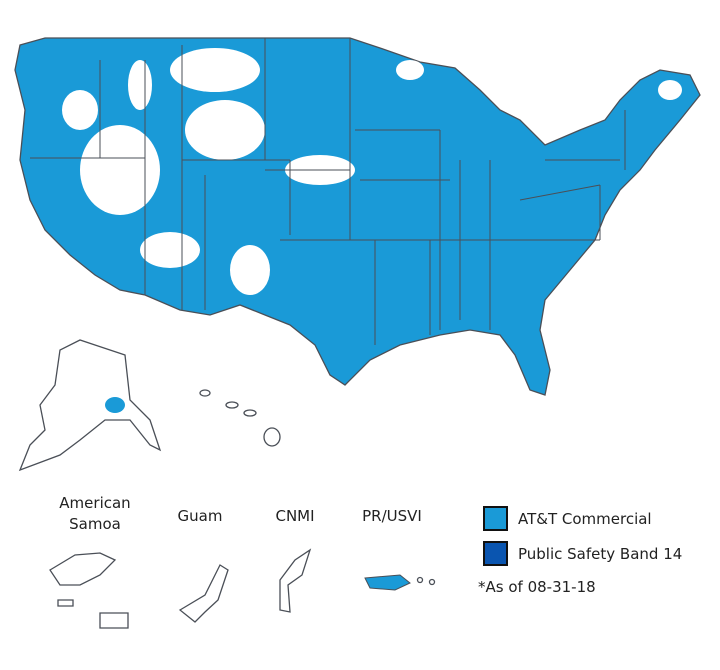  I want to click on territory-label: PR/USVI, so click(392, 516).